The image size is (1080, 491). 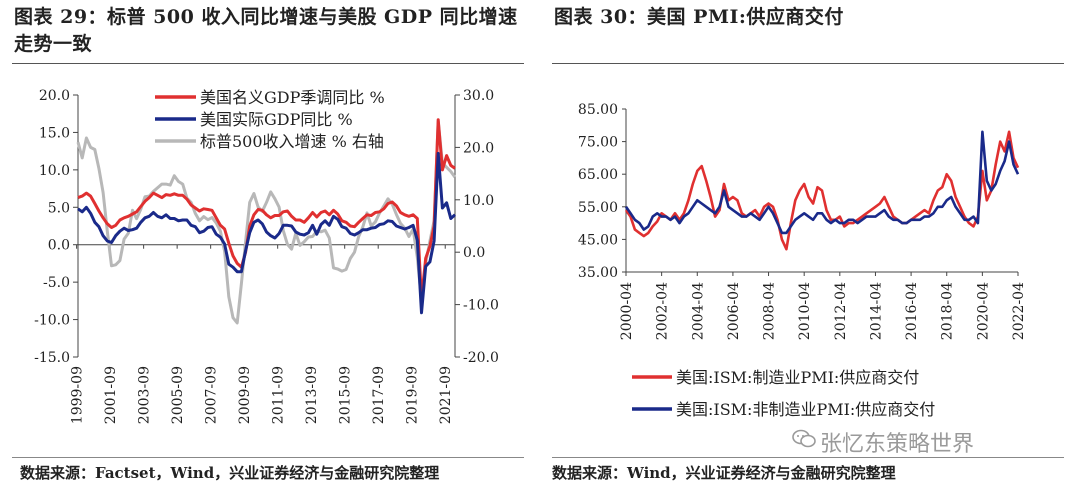 What do you see at coordinates (724, 473) in the screenshot?
I see `right-source-note: 数据来源：Wind，兴业证券经济与金融研究院整理` at bounding box center [724, 473].